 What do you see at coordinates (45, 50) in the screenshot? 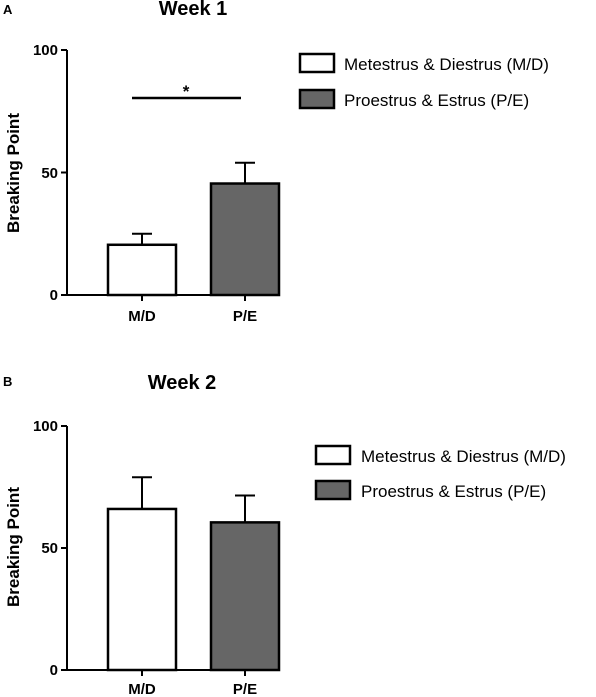
I see `panel-a-y-tick-label: 100` at bounding box center [45, 50].